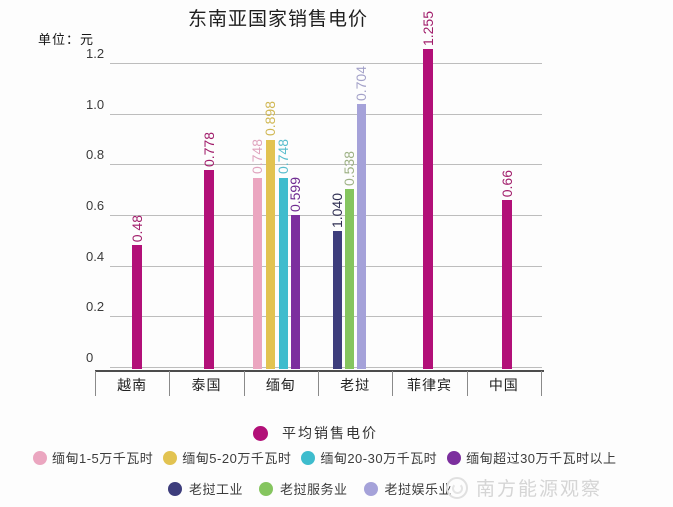  What do you see at coordinates (237, 458) in the screenshot?
I see `legend-item-label: 缅甸5-20万千瓦时` at bounding box center [237, 458].